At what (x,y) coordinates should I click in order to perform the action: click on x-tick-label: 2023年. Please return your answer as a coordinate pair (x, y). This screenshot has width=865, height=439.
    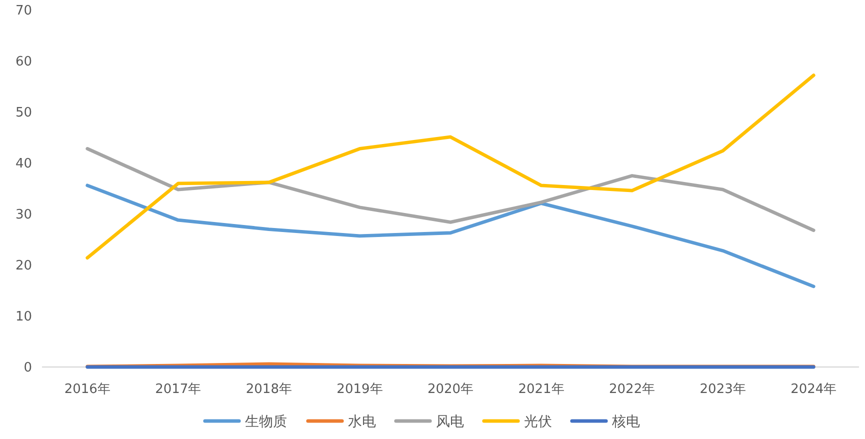
    Looking at the image, I should click on (723, 389).